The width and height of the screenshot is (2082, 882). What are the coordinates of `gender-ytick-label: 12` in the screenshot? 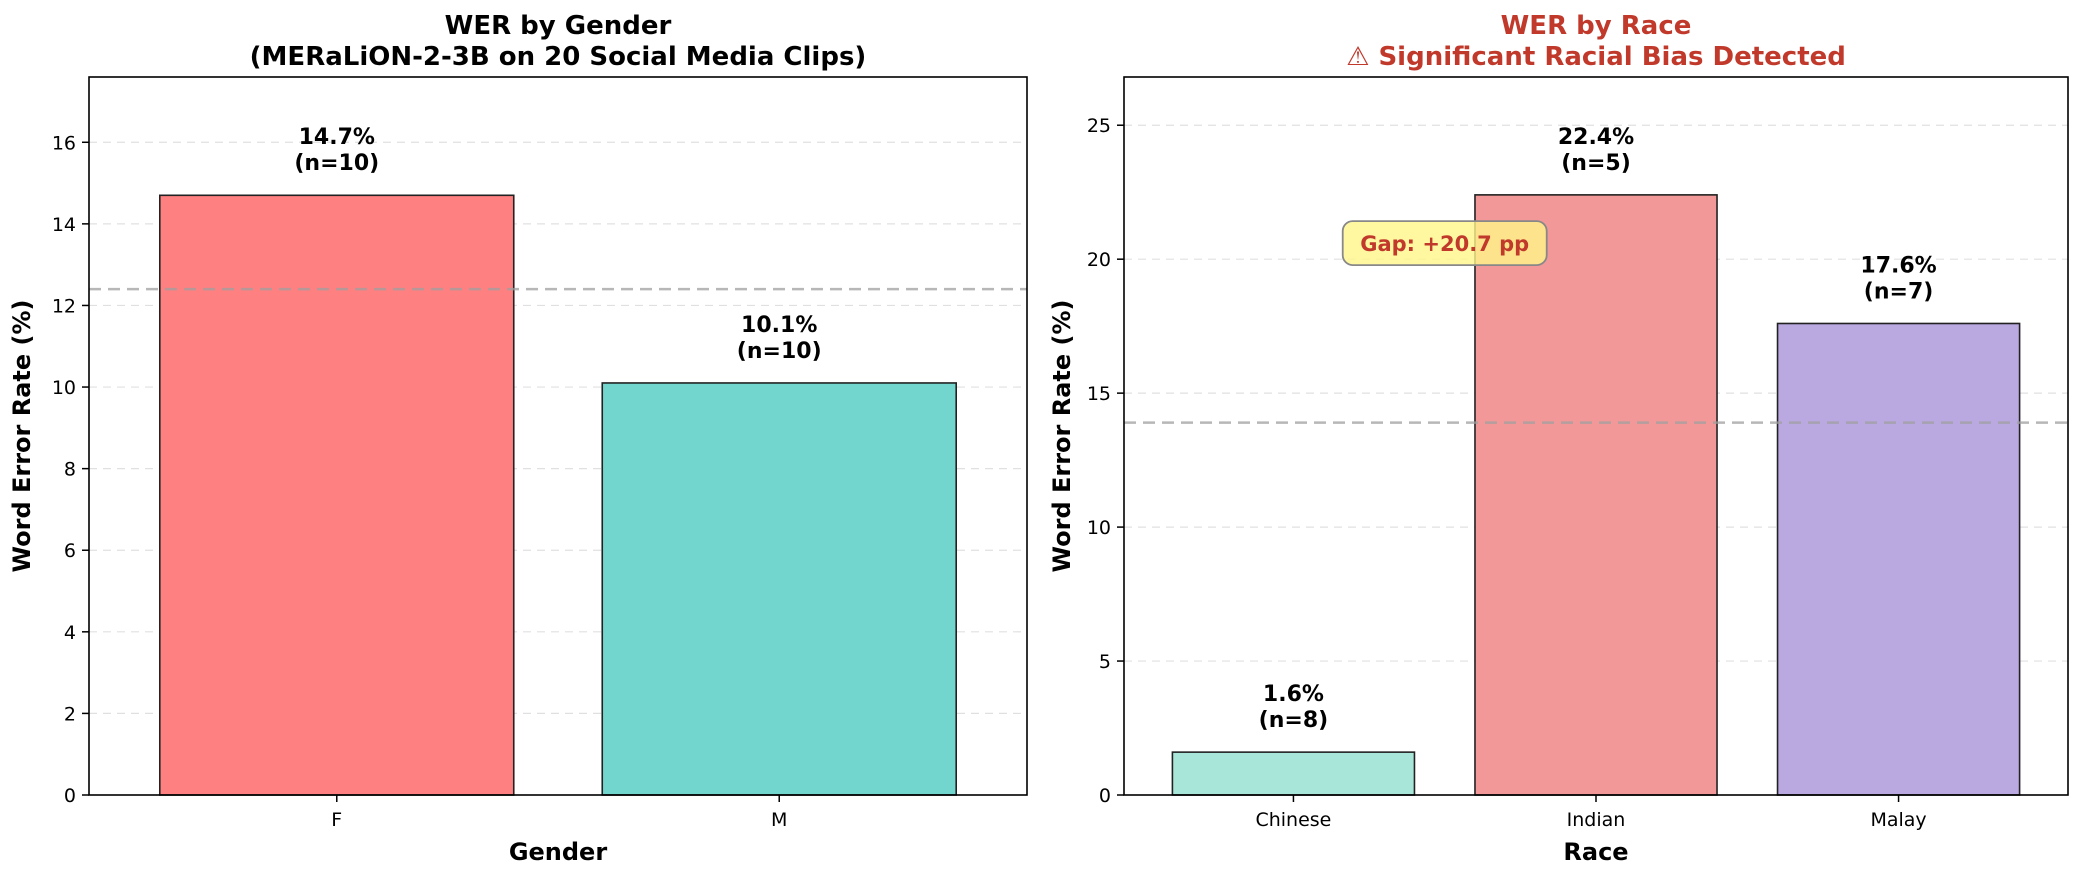 It's located at (64, 306).